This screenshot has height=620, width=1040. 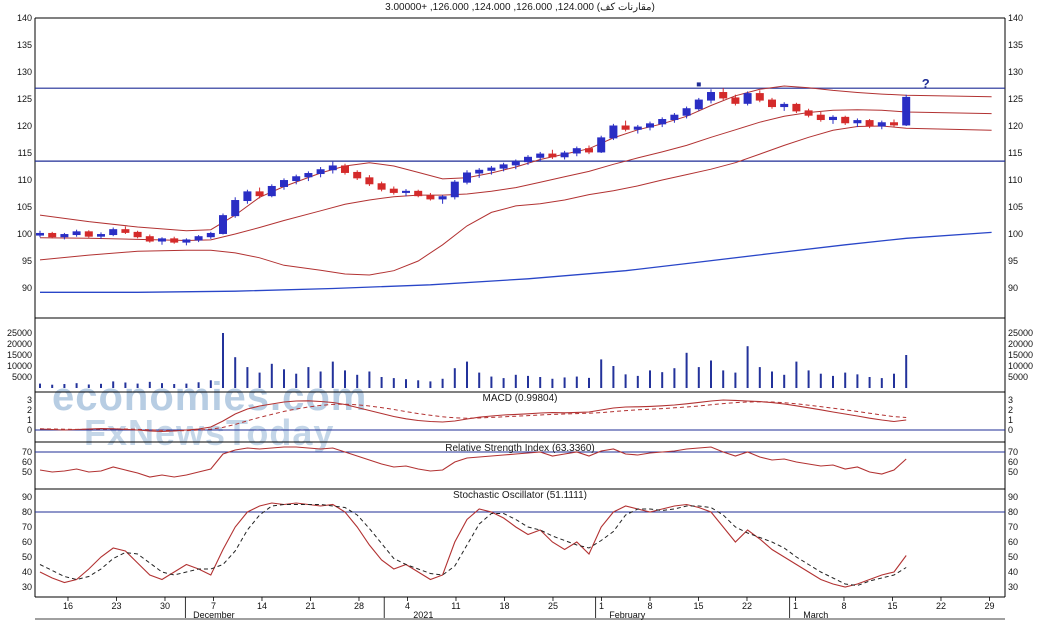 I want to click on x-axis-week-label: 18, so click(x=504, y=606).